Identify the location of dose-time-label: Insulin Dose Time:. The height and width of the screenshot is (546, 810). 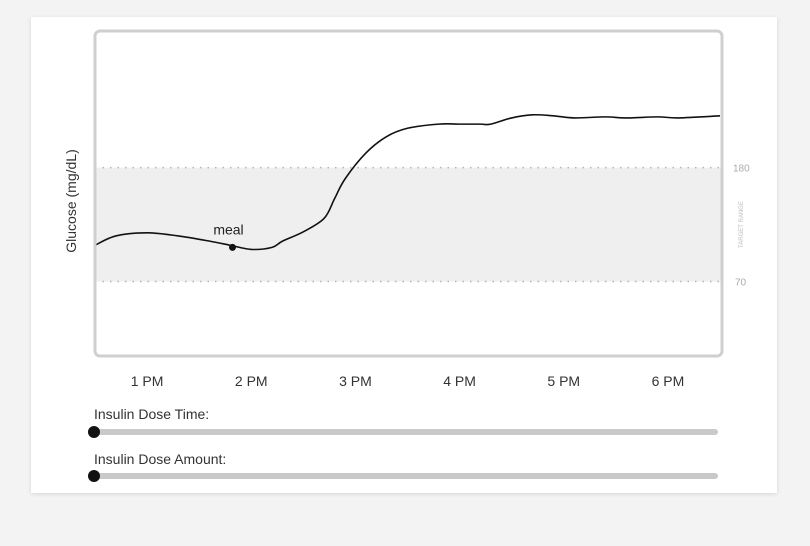
(152, 414).